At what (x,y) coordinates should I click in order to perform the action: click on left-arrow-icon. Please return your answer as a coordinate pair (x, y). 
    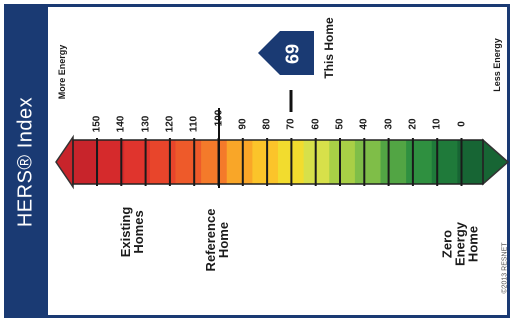
    Looking at the image, I should click on (64, 162).